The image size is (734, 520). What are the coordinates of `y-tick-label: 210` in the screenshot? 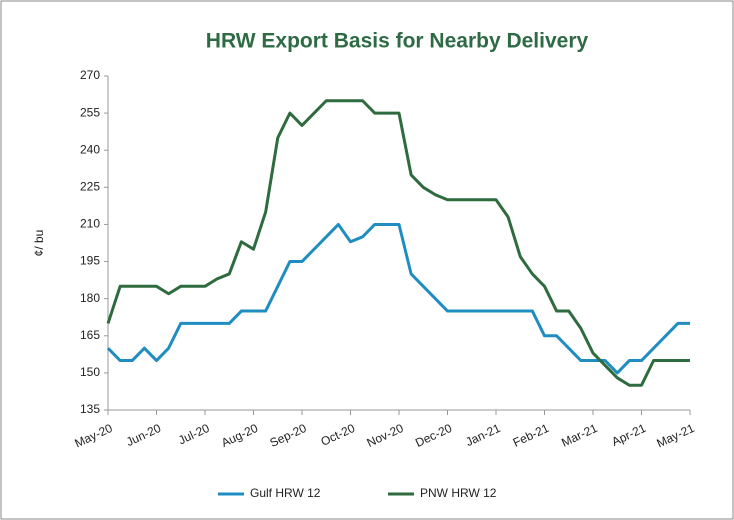 It's located at (90, 224).